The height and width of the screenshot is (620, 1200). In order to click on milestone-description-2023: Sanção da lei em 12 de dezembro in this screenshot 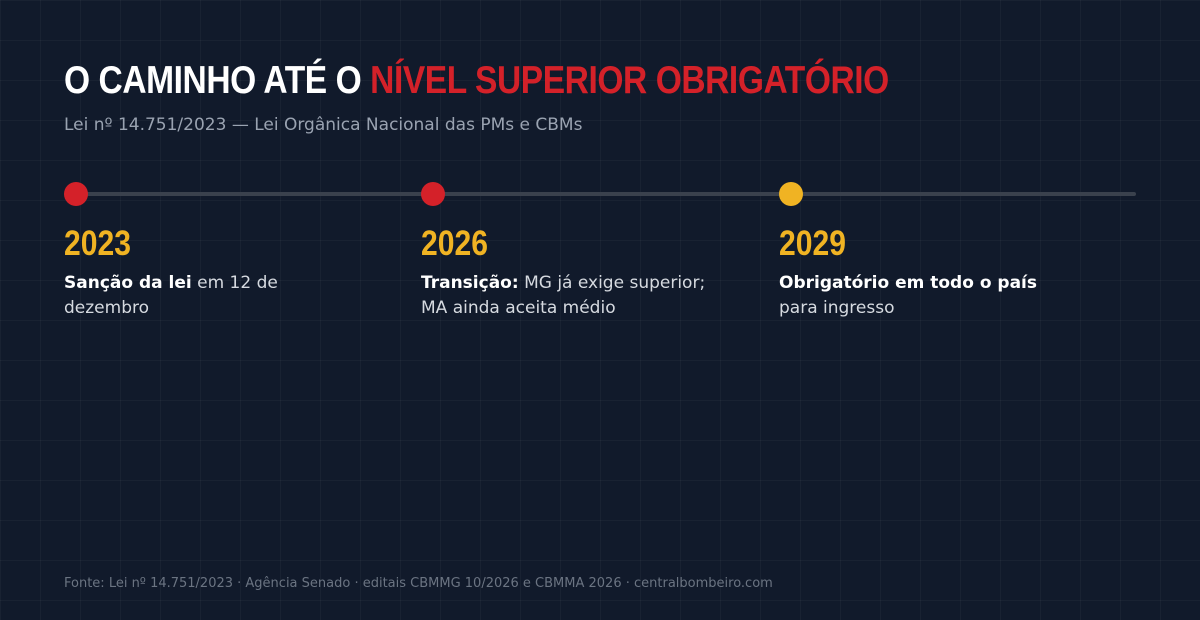, I will do `click(214, 296)`.